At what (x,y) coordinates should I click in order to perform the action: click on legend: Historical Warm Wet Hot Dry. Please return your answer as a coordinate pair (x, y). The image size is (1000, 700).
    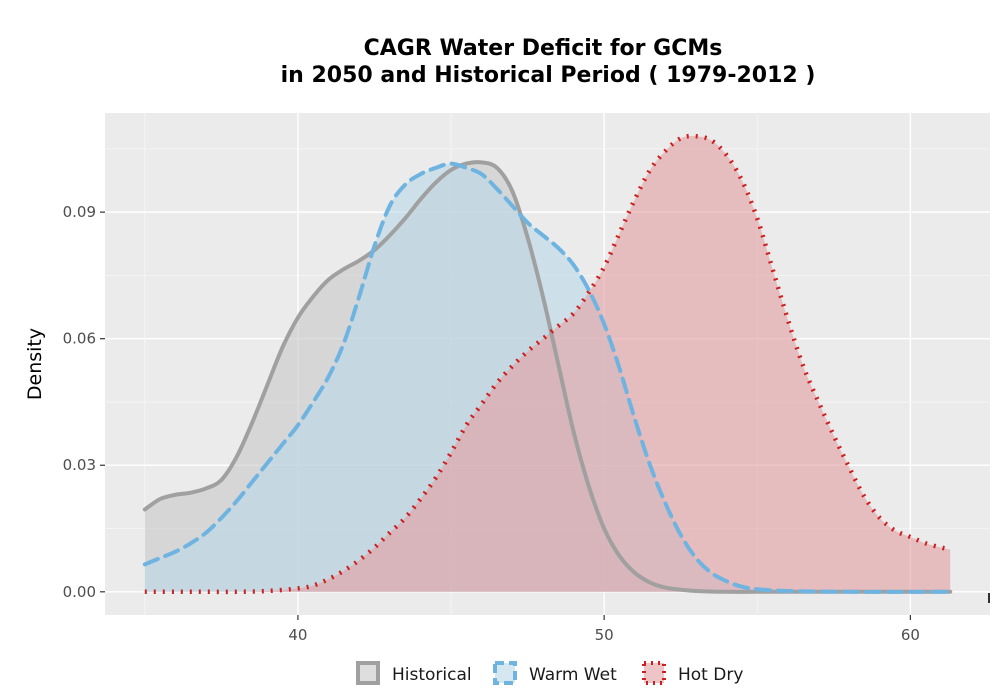
    Looking at the image, I should click on (549, 673).